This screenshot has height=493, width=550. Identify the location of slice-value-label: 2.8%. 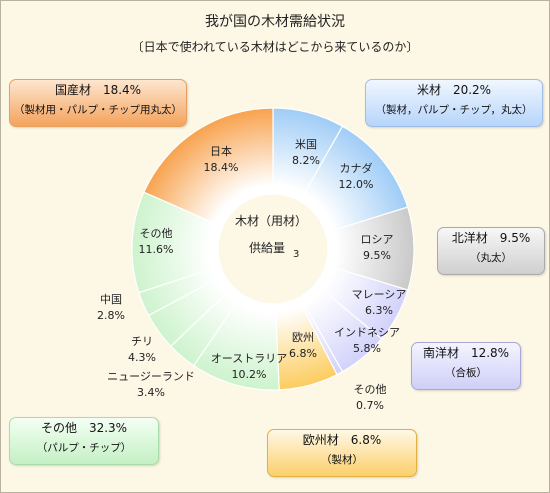
(111, 315).